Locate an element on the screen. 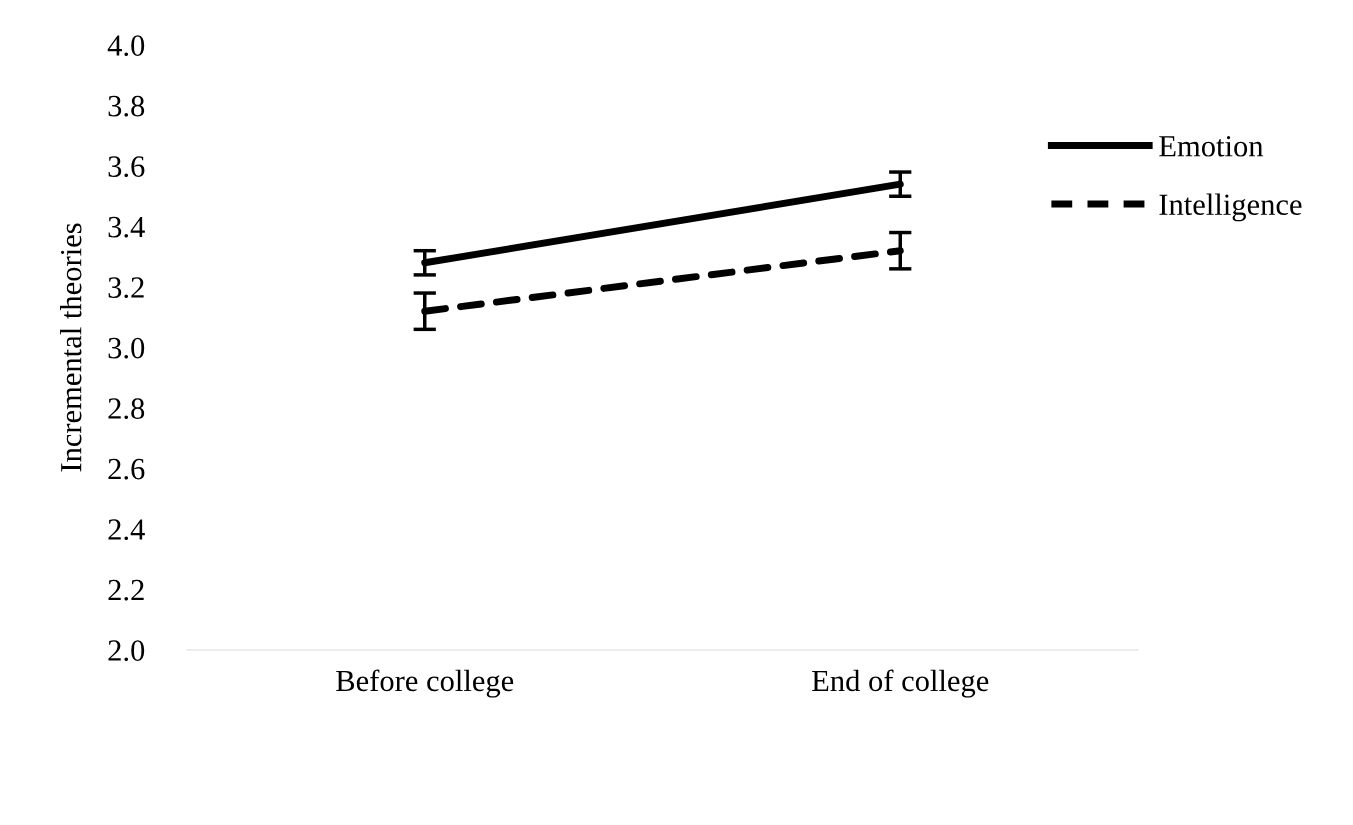 The height and width of the screenshot is (825, 1353). x-tick-label: Before college is located at coordinates (425, 683).